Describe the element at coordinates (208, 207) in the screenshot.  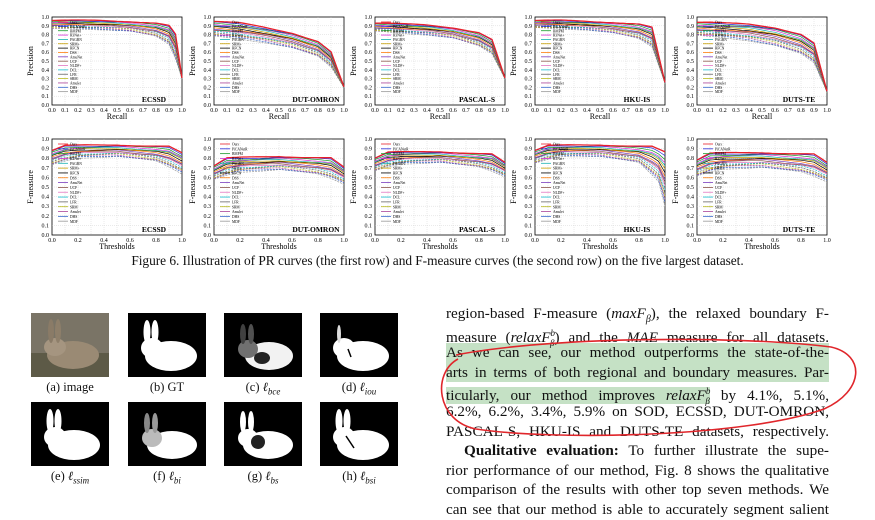
I see `y-tick-label: 0.3` at that location.